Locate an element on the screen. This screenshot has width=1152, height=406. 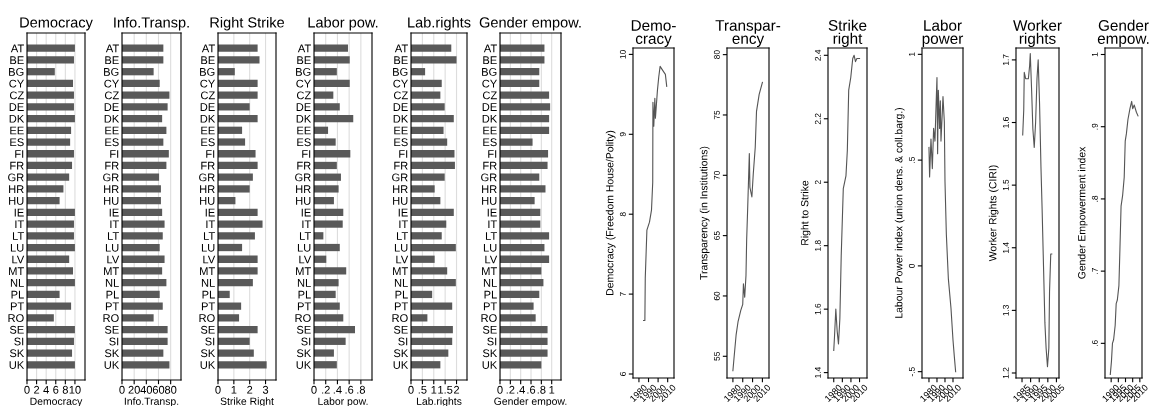
y-tick-label: 70 is located at coordinates (716, 175).